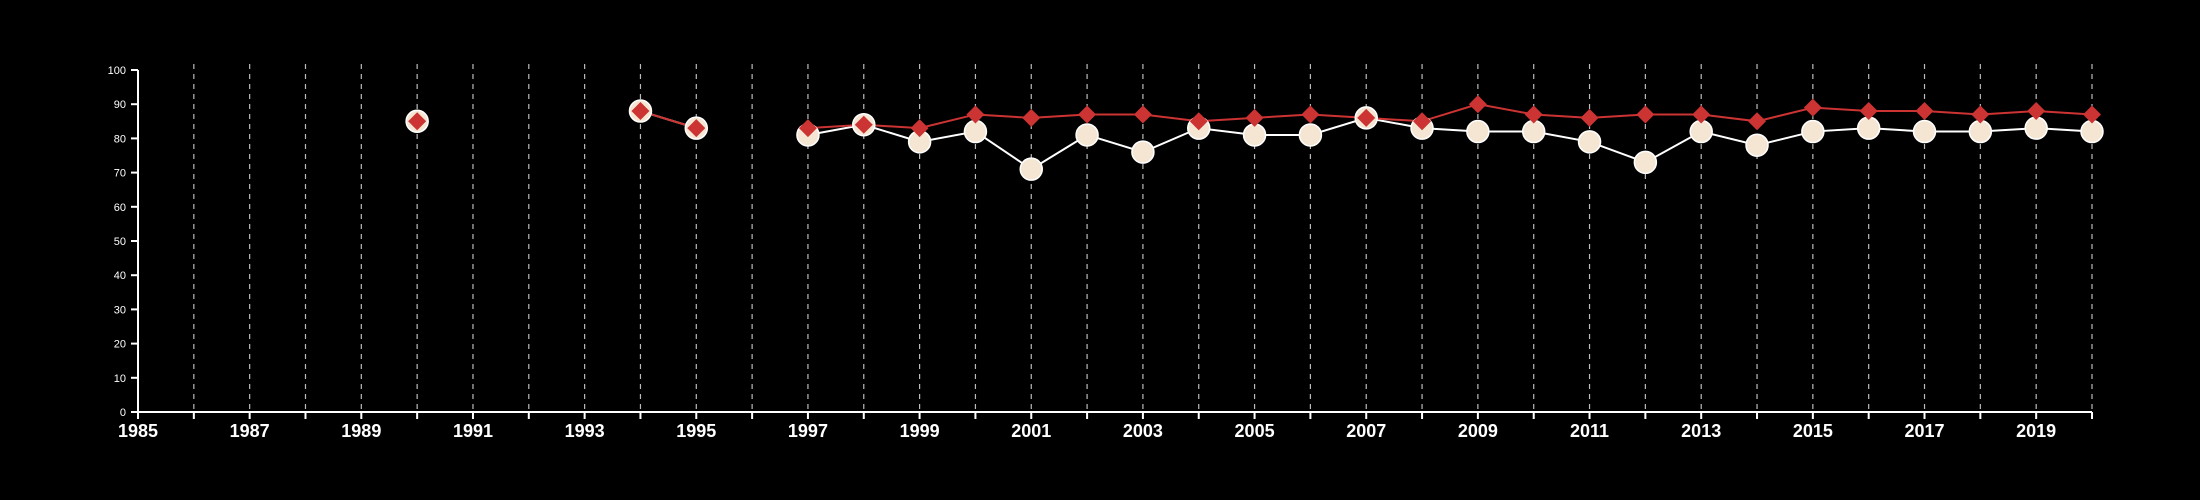 The height and width of the screenshot is (500, 2200). I want to click on x-tick-label: 2015, so click(1813, 431).